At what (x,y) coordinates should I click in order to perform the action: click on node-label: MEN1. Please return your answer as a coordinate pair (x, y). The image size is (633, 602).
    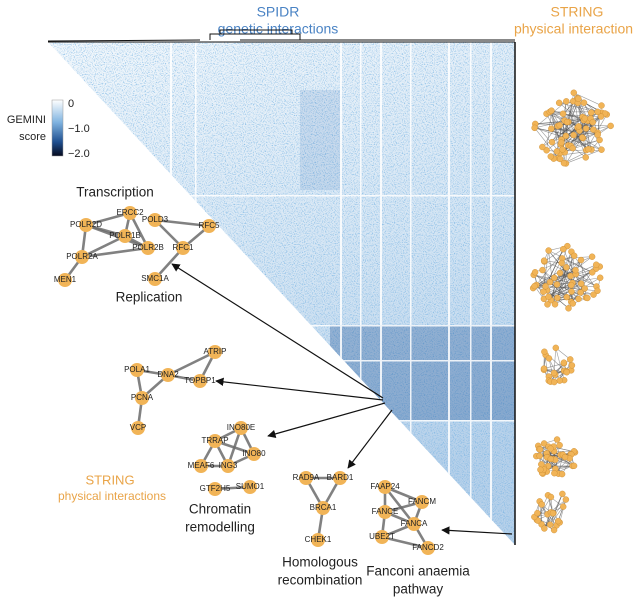
    Looking at the image, I should click on (65, 279).